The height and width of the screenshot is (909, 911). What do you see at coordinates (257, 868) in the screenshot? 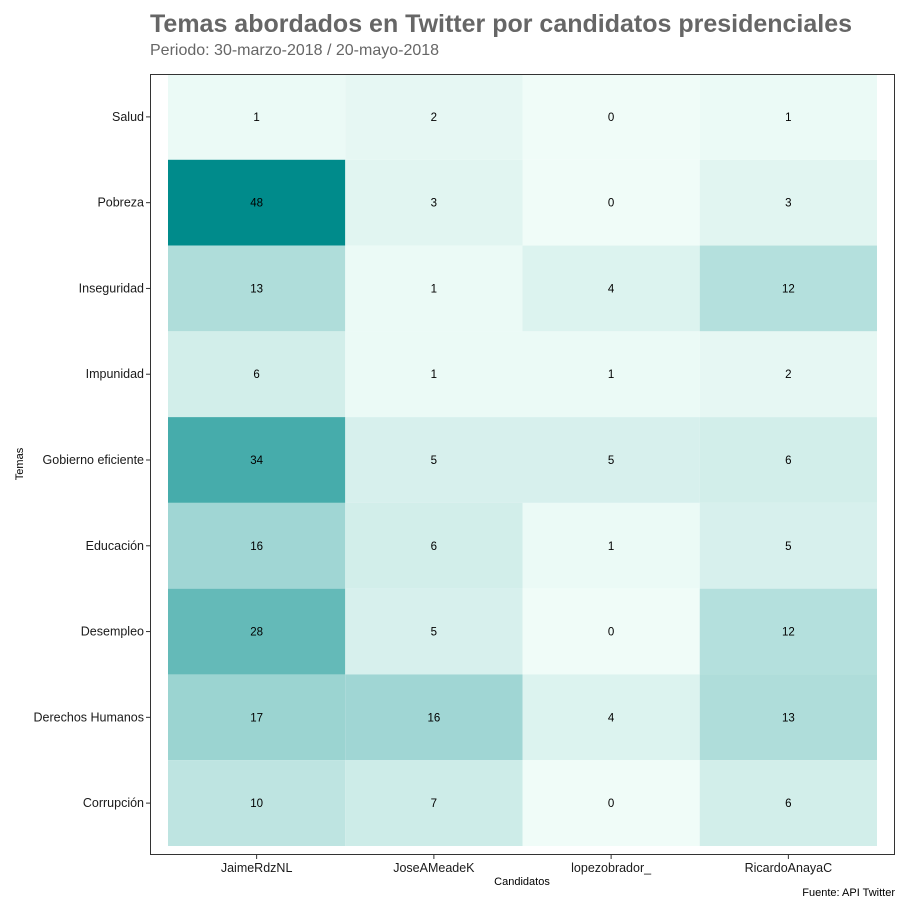
I see `x-tick-label: JaimeRdzNL` at bounding box center [257, 868].